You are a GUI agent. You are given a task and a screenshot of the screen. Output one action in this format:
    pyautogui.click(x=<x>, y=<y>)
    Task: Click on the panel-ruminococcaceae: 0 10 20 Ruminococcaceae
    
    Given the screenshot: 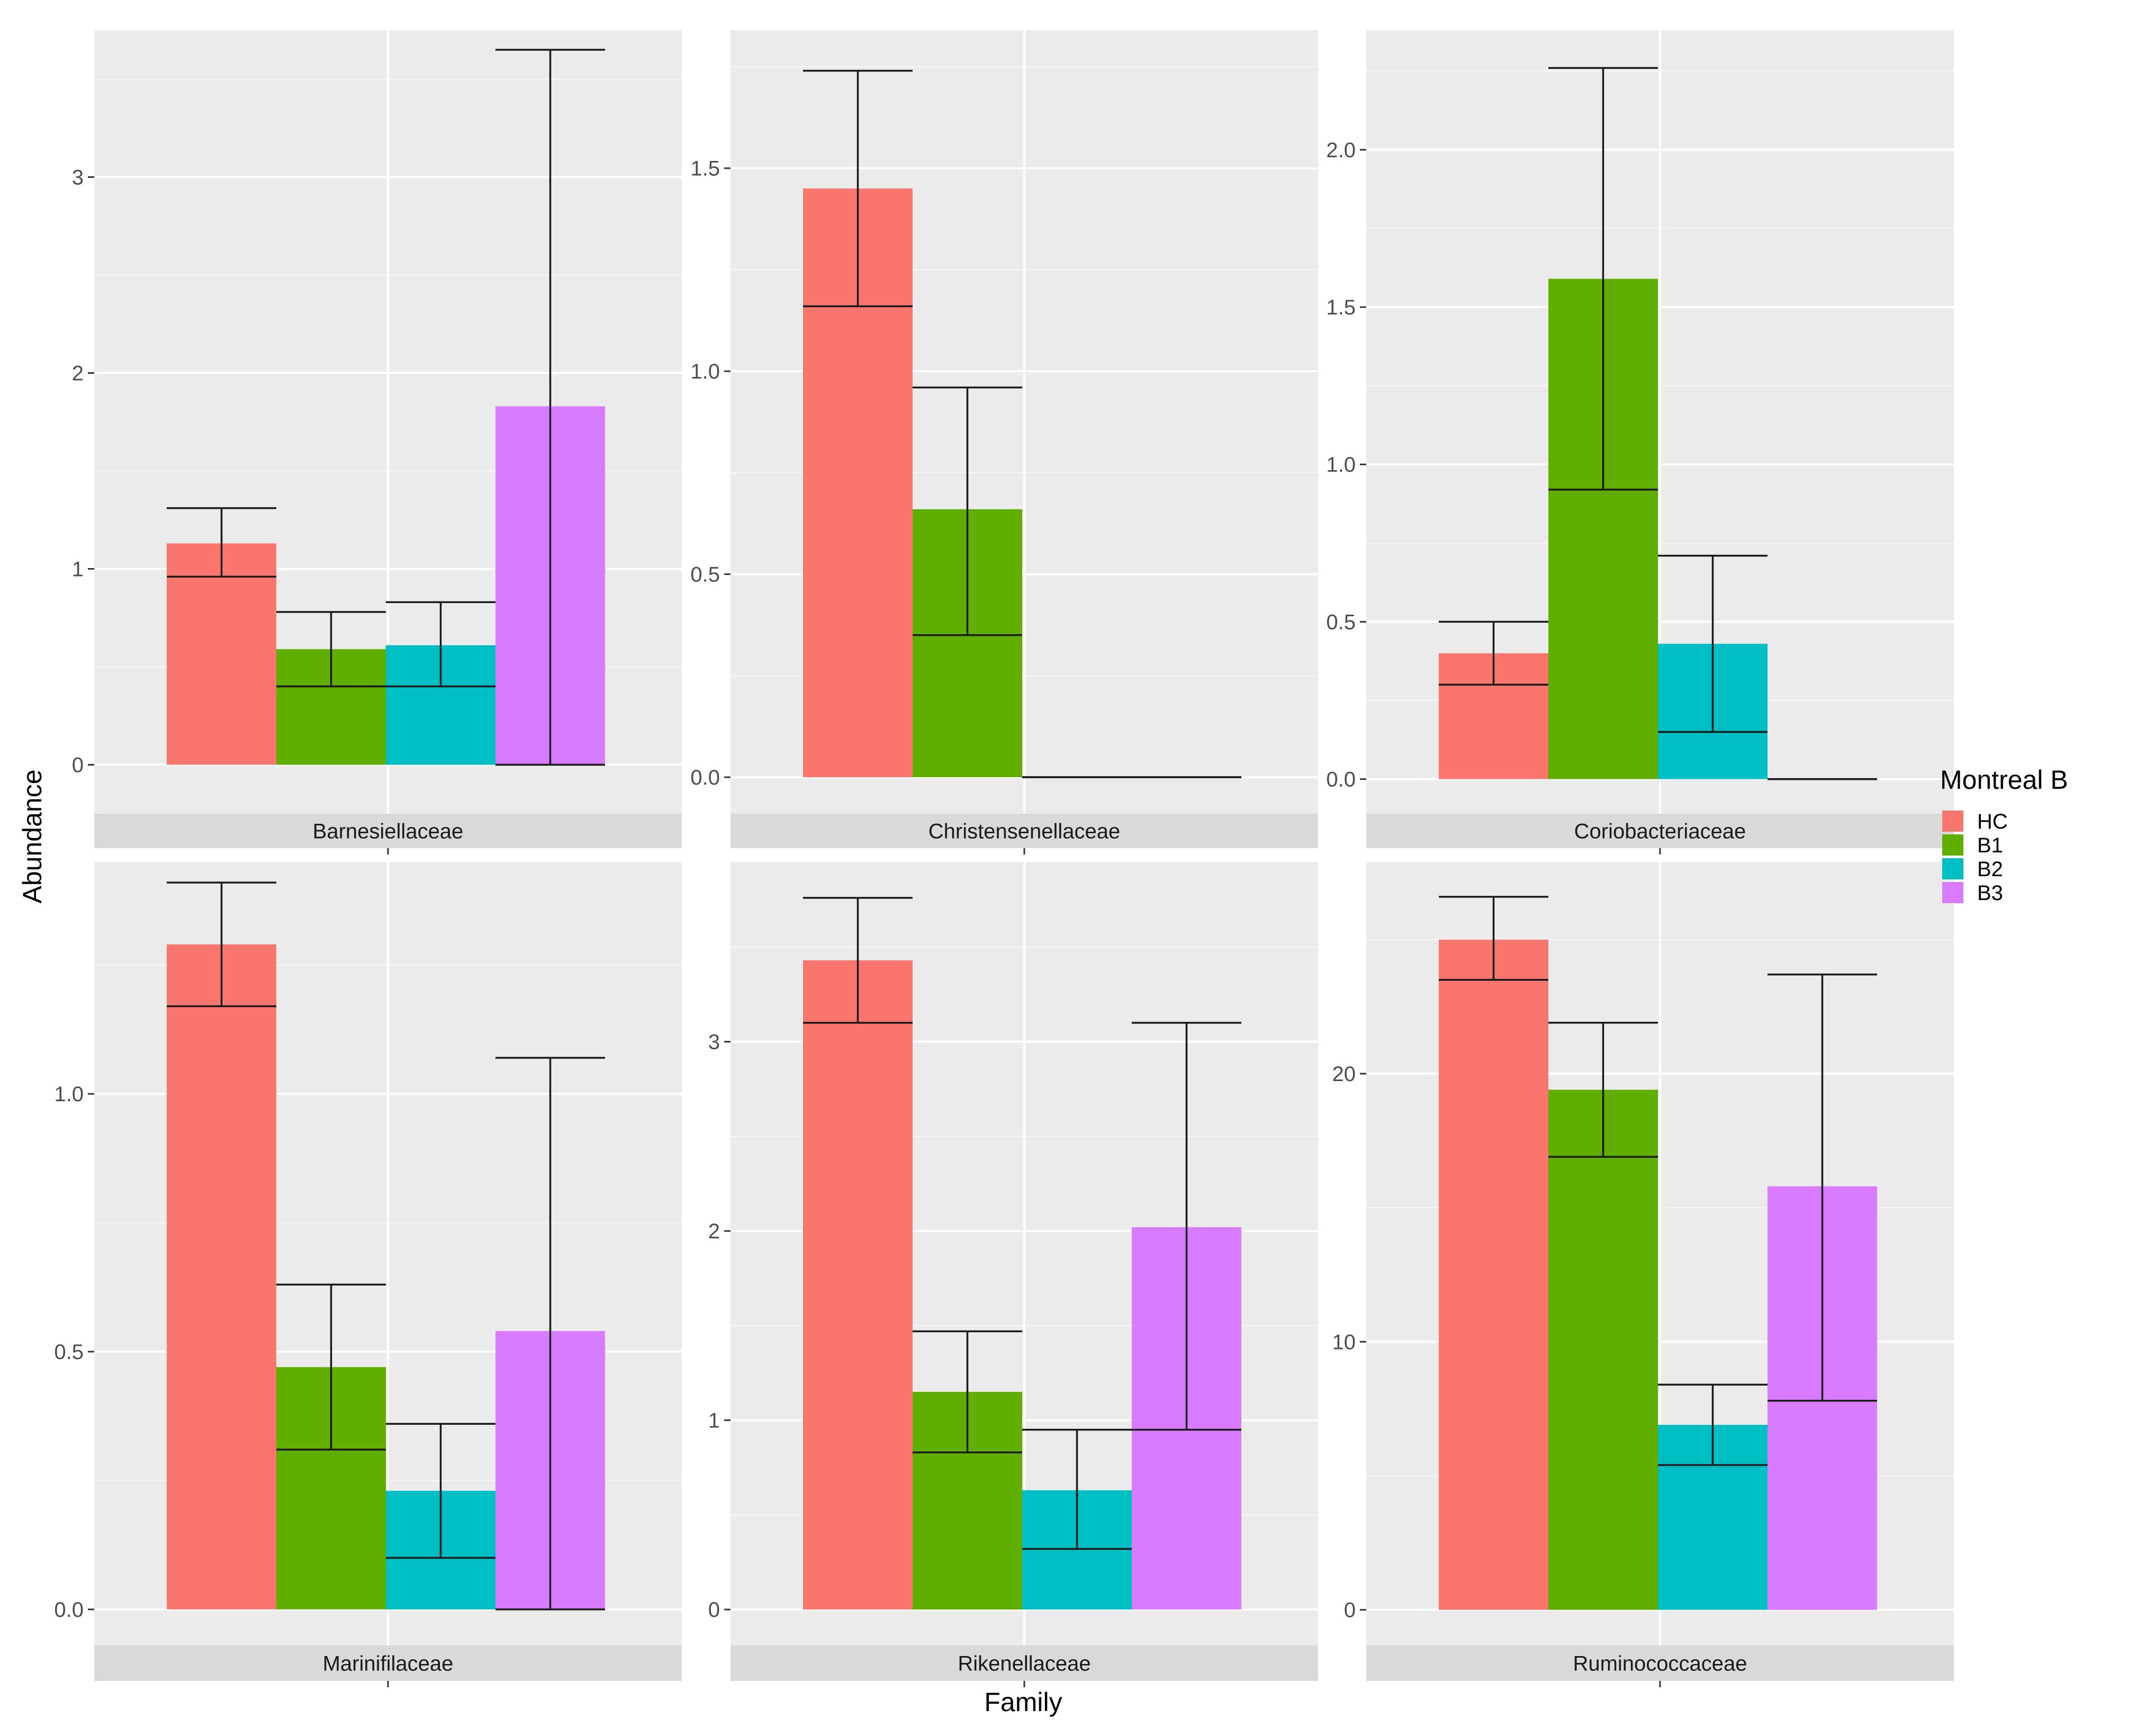 What is the action you would take?
    pyautogui.click(x=1643, y=1275)
    